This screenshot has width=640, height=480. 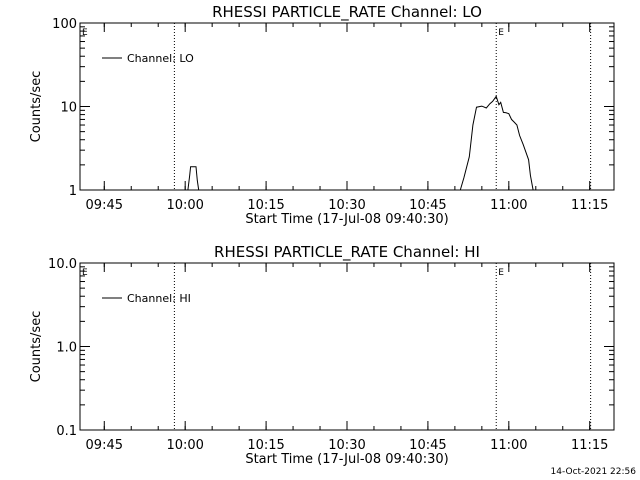 What do you see at coordinates (62, 264) in the screenshot?
I see `y-tick-label: 10.0` at bounding box center [62, 264].